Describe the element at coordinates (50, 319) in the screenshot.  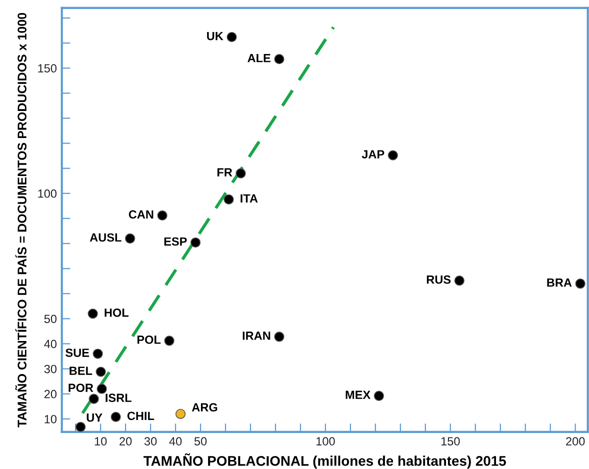
I see `y-tick-label: 50` at that location.